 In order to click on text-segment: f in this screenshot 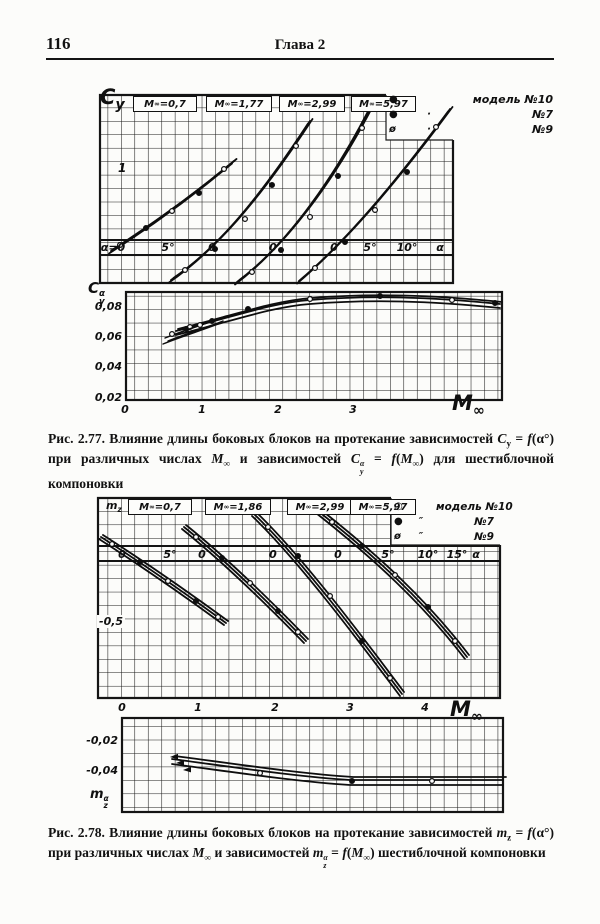, I will do `click(529, 832)`.